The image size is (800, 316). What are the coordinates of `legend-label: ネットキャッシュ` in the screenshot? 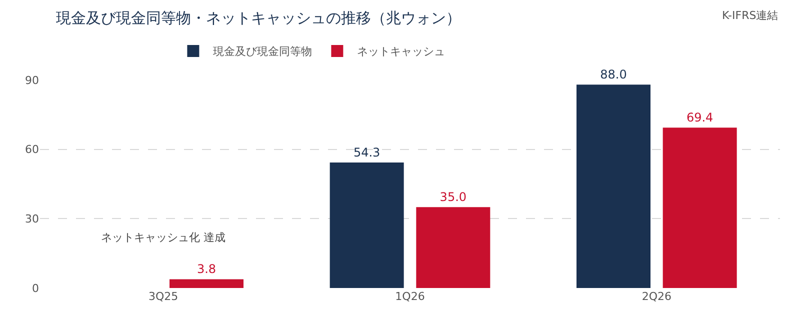 It's located at (401, 51).